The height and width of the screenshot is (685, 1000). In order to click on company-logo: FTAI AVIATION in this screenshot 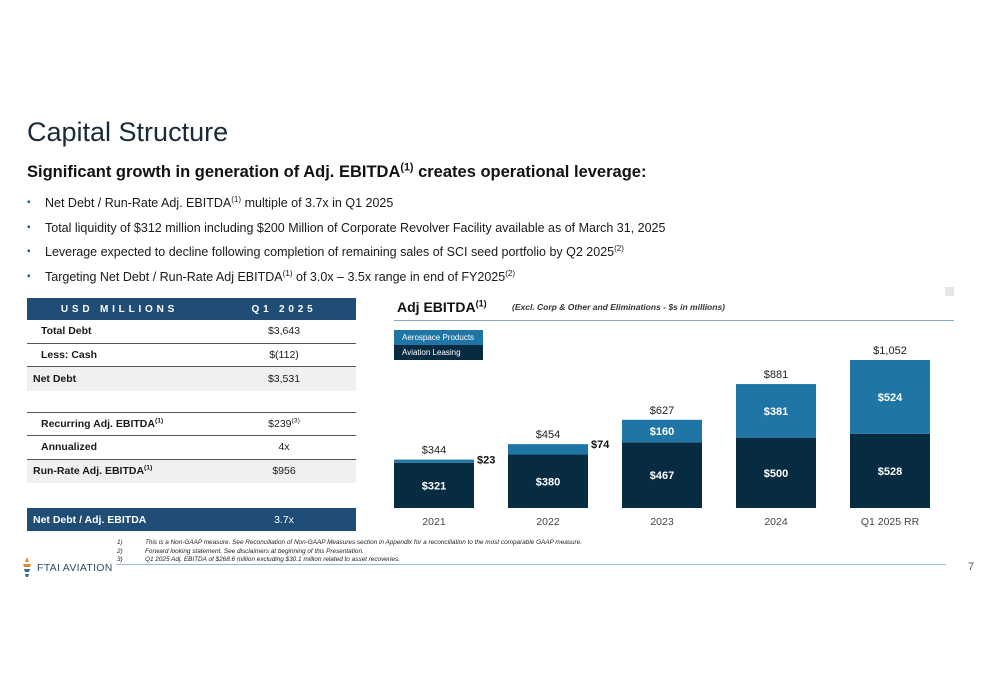, I will do `click(66, 568)`.